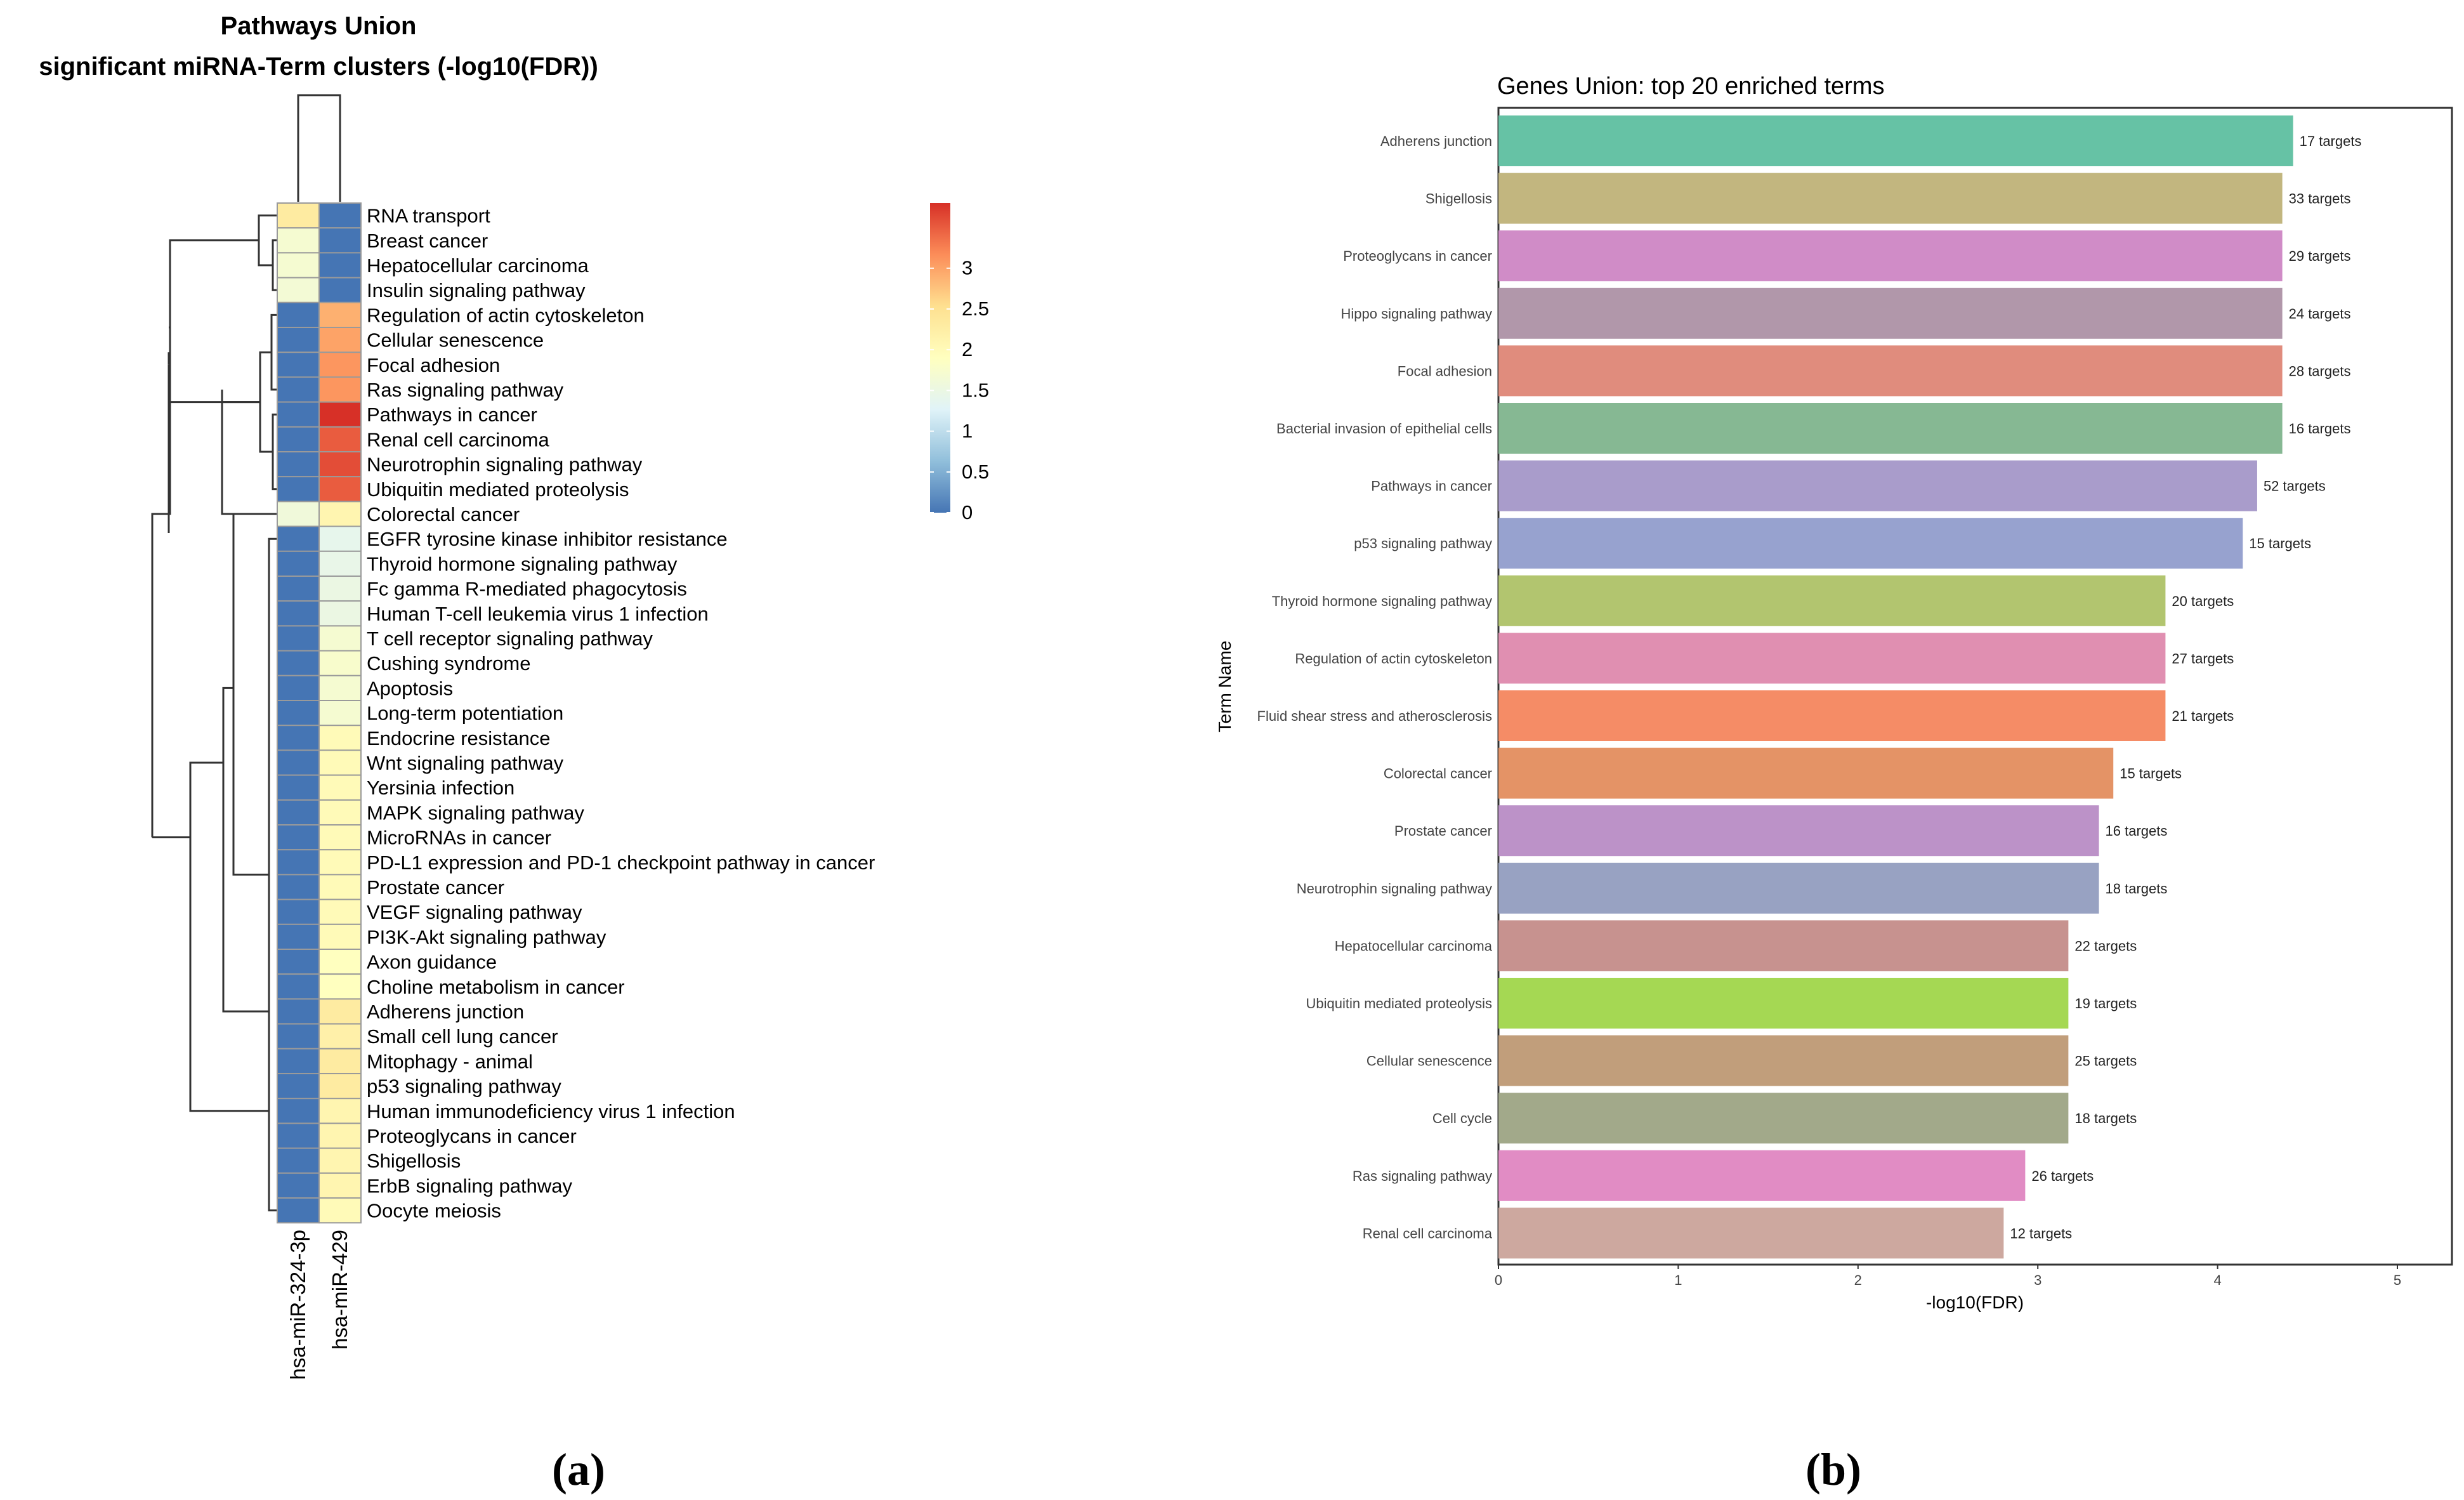 The width and height of the screenshot is (2464, 1500). I want to click on bar-data-label: 25 targets, so click(2105, 1061).